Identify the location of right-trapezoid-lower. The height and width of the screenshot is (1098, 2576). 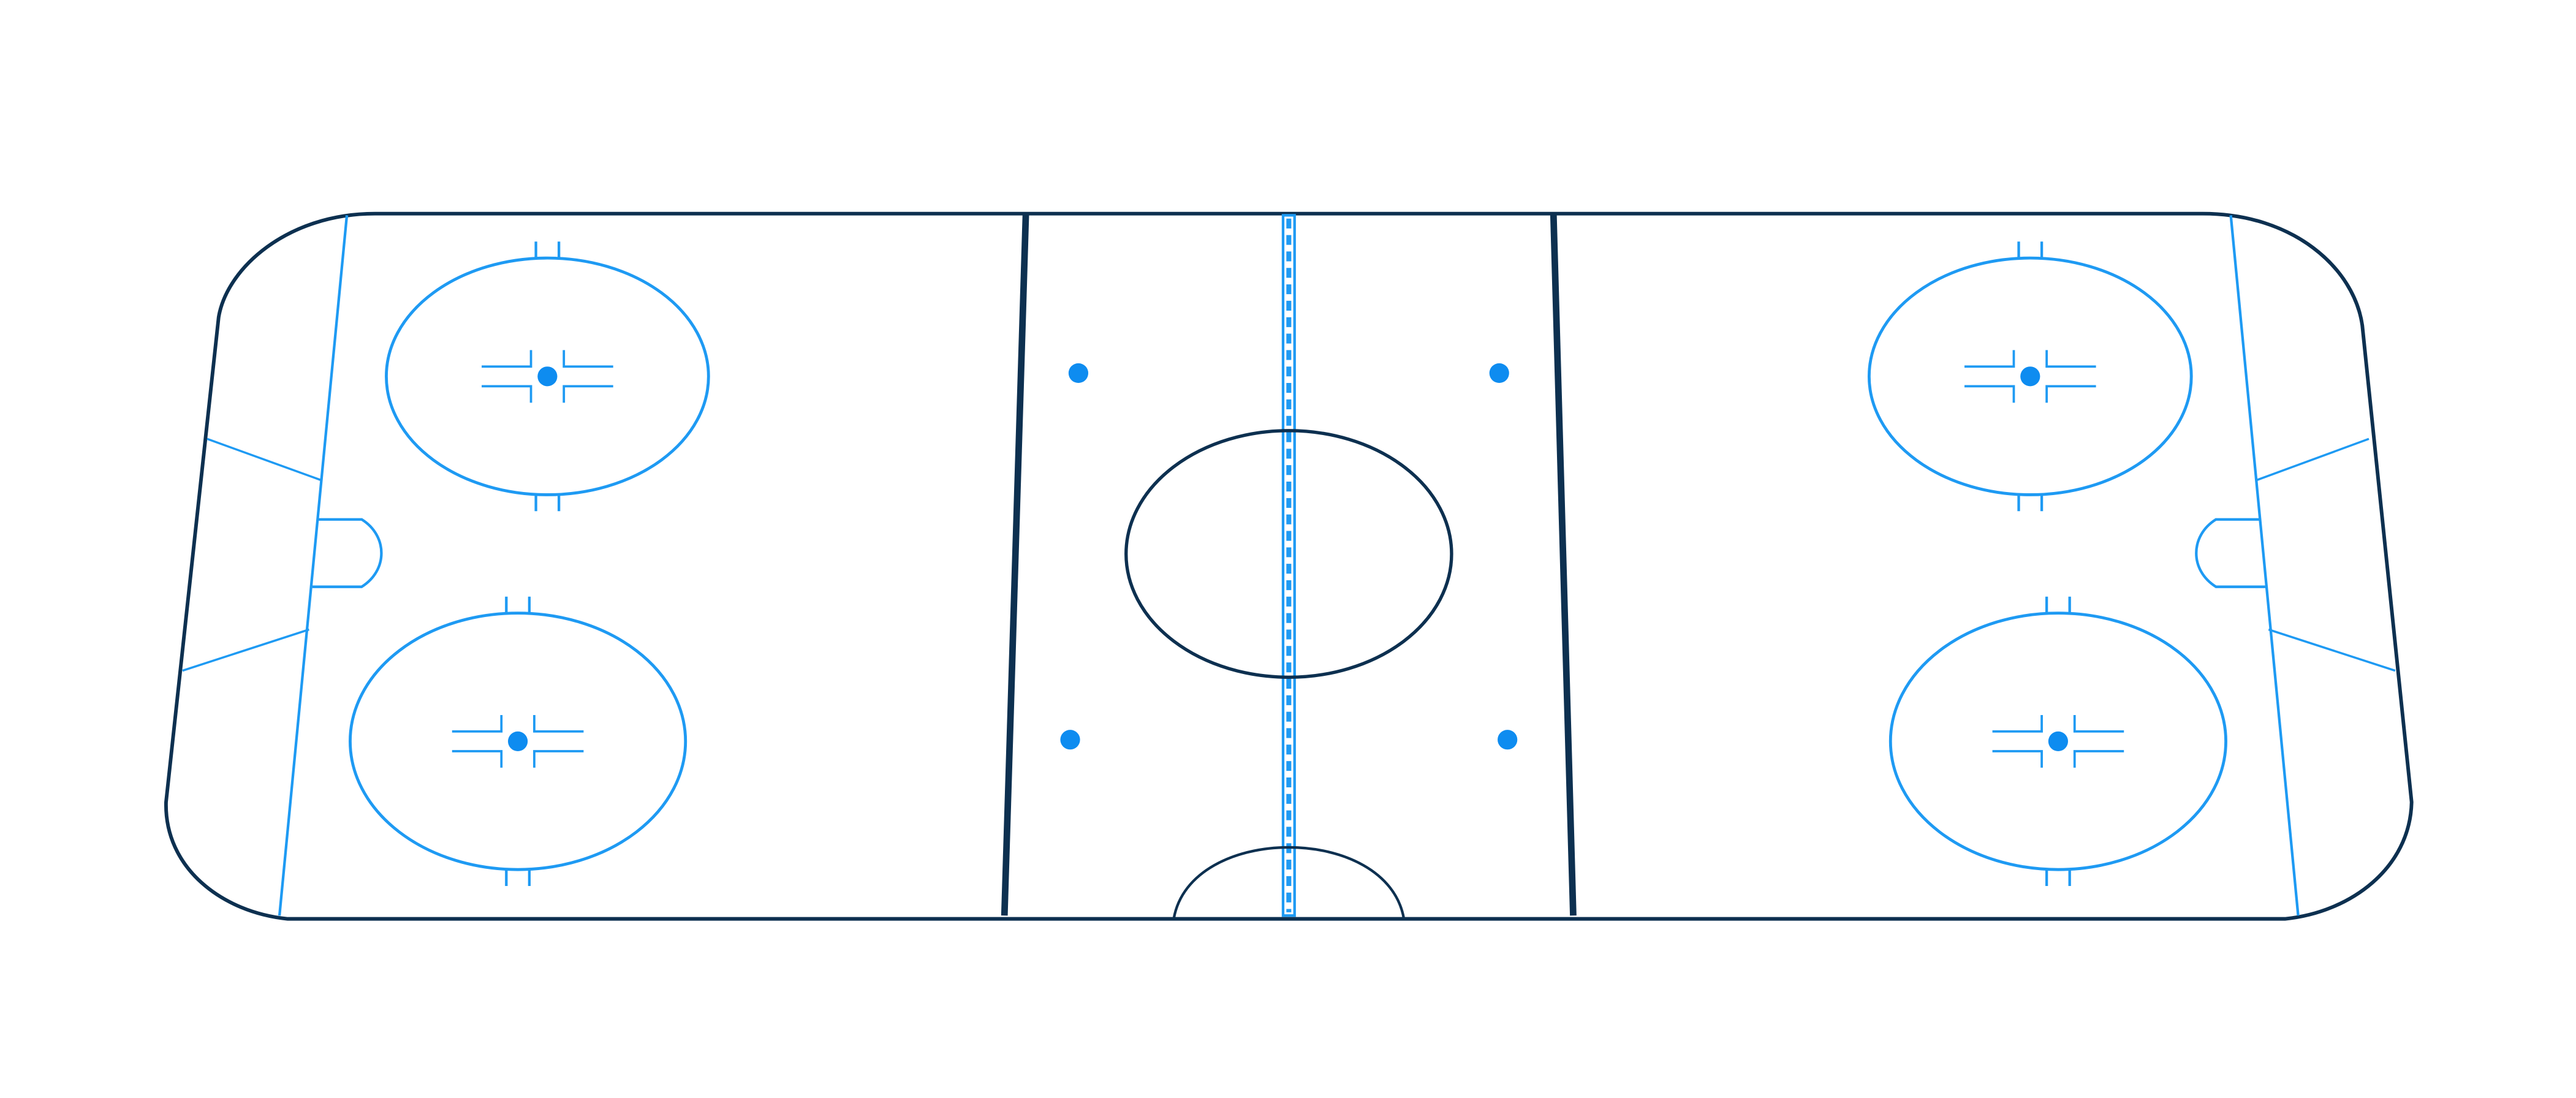
(2331, 649).